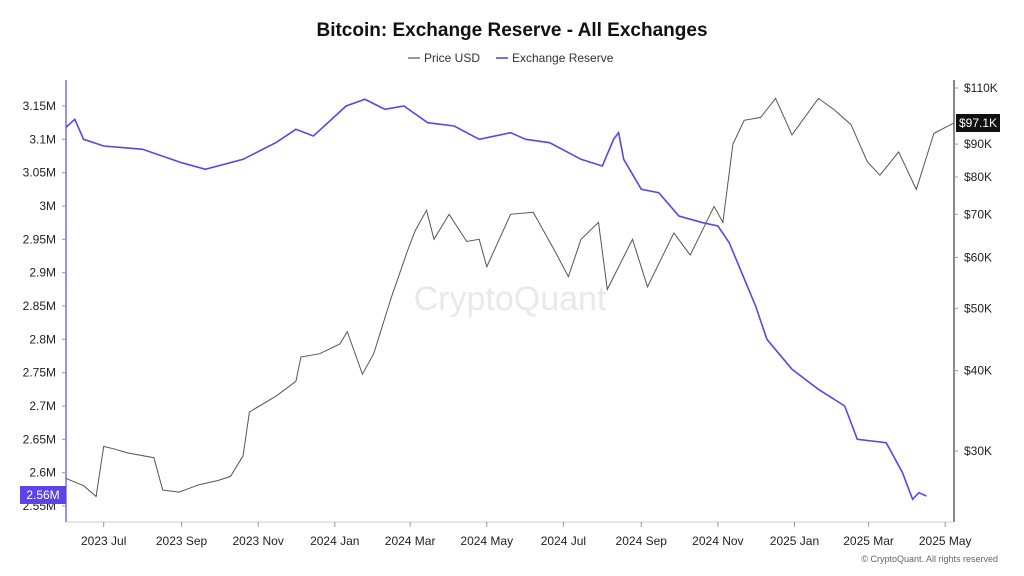 The image size is (1024, 576). What do you see at coordinates (47, 206) in the screenshot?
I see `left-tick-label: 3M` at bounding box center [47, 206].